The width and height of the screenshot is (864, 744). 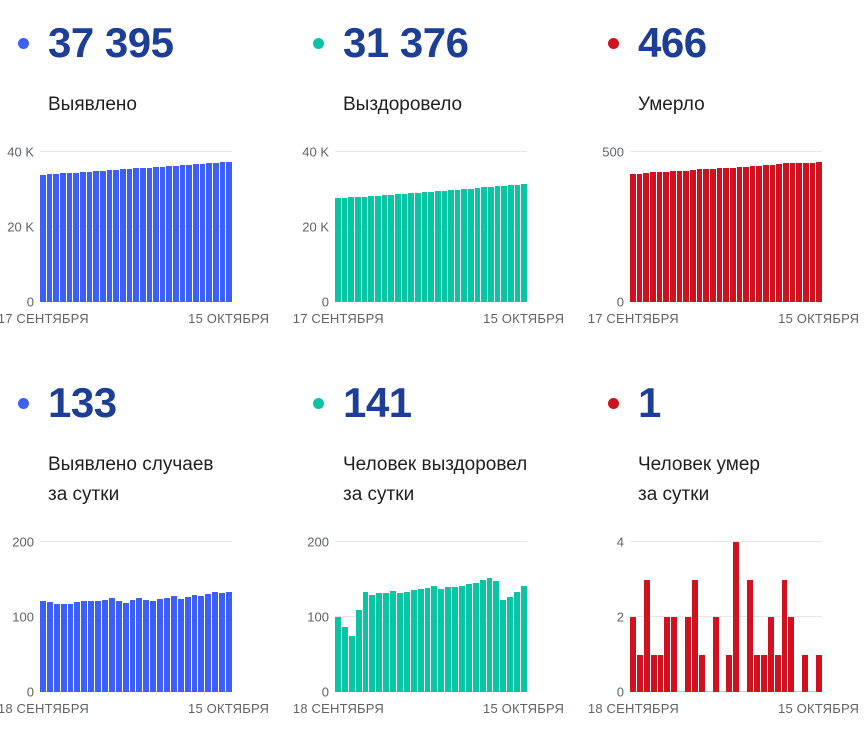 I want to click on headline-detected-total: 37 395, so click(x=156, y=43).